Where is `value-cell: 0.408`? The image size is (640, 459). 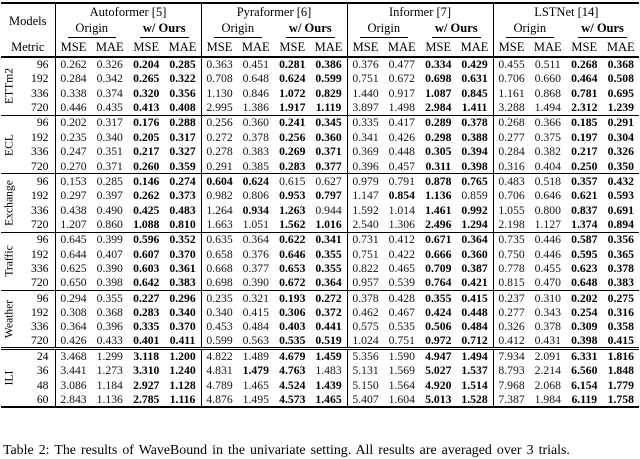 value-cell: 0.408 is located at coordinates (182, 108).